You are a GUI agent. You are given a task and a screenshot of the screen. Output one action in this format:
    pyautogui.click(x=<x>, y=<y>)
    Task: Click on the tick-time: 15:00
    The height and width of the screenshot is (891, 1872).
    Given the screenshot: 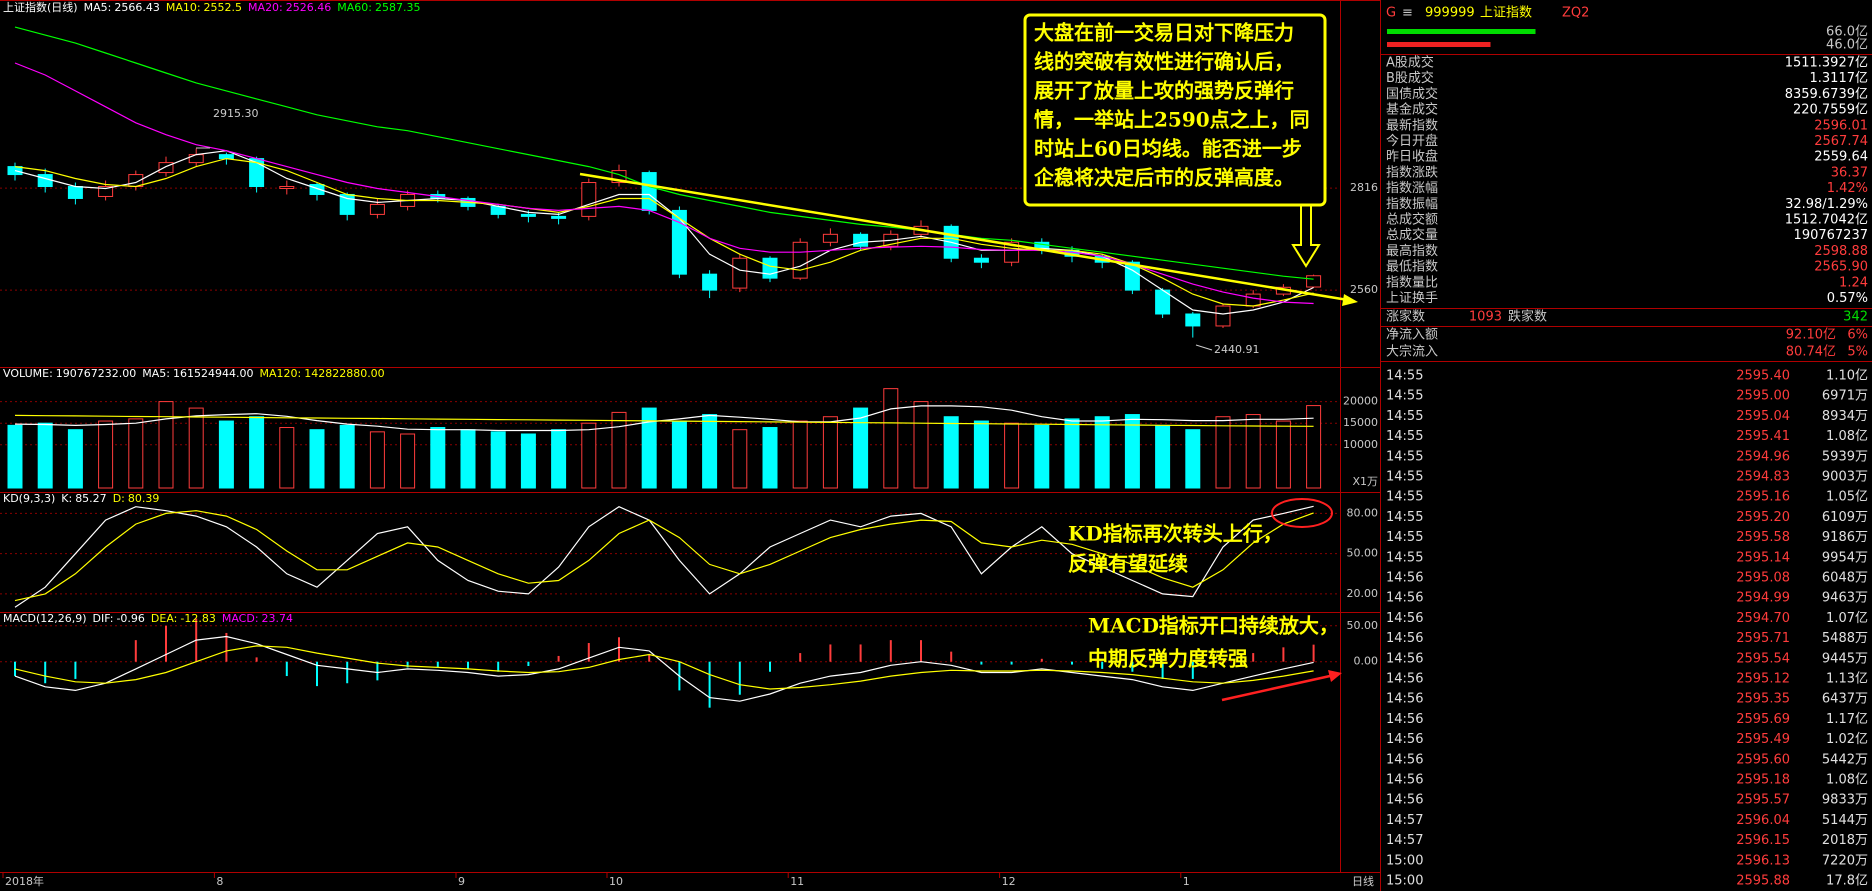 What is the action you would take?
    pyautogui.click(x=1404, y=860)
    